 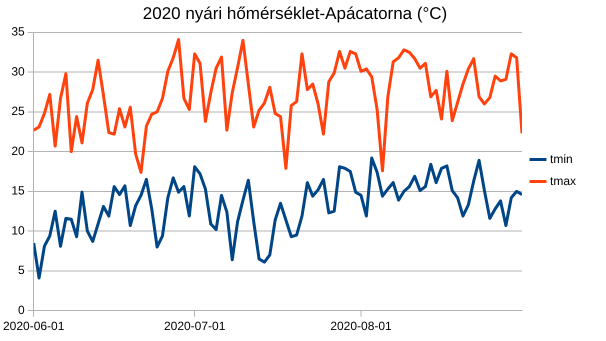 I want to click on x-tick-label: 2020-08-01, so click(x=361, y=326).